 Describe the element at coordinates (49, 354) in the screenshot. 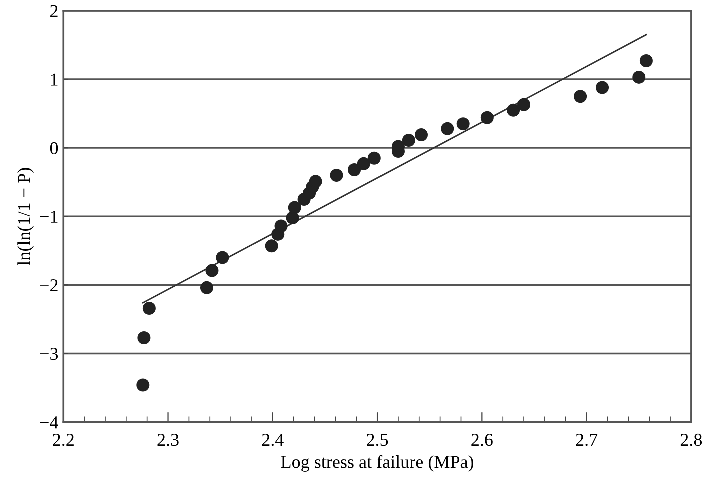

I see `y-tick-label: −3` at that location.